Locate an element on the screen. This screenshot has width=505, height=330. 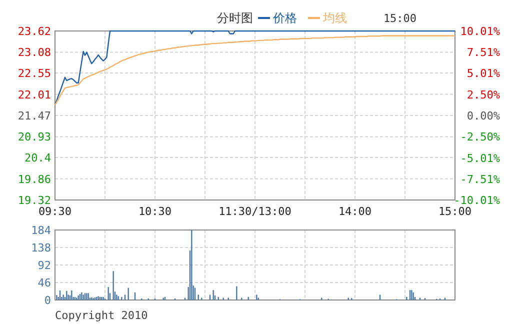
y-tick-label: 19.32 is located at coordinates (34, 200).